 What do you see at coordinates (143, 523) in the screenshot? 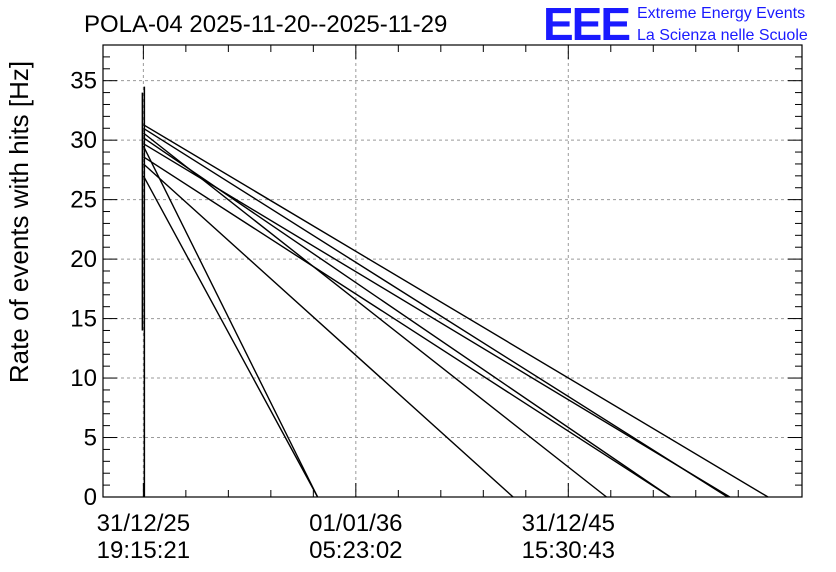
I see `x-tick-label-date: 31/12/25` at bounding box center [143, 523].